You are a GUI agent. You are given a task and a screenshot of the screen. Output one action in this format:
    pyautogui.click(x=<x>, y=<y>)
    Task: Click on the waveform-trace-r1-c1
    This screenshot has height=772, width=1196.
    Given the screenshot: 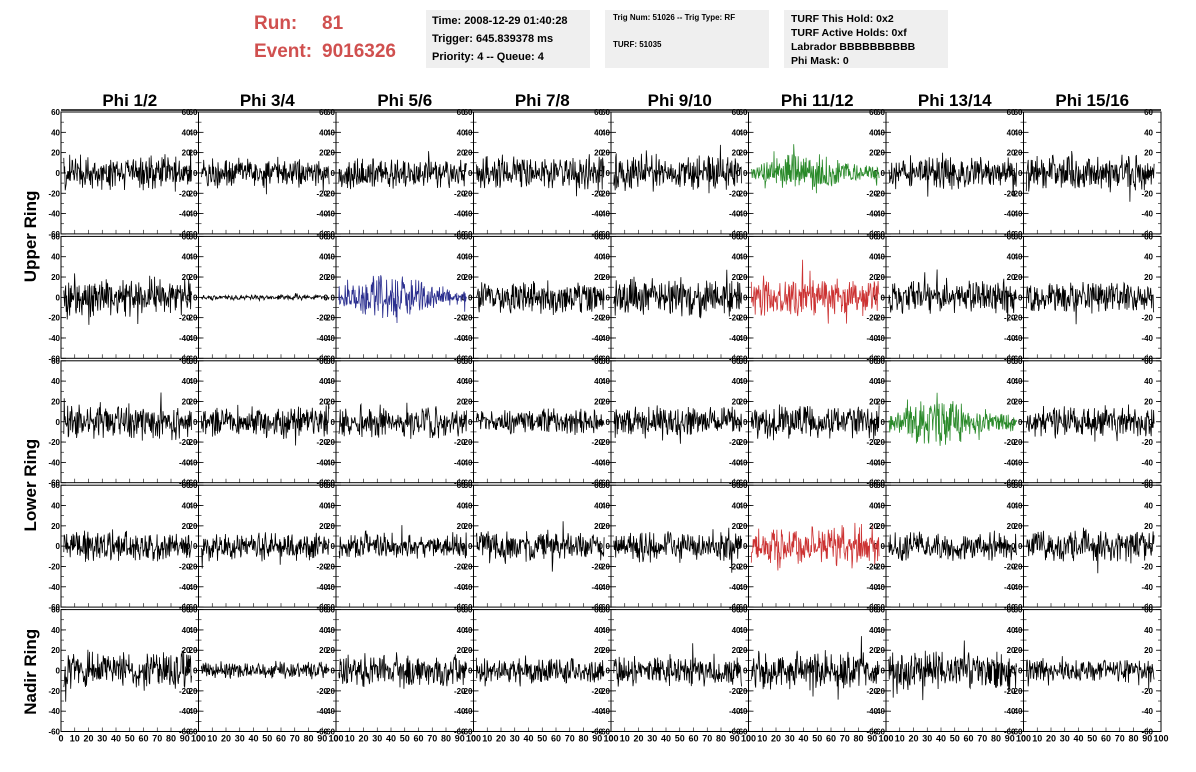 What is the action you would take?
    pyautogui.click(x=265, y=297)
    